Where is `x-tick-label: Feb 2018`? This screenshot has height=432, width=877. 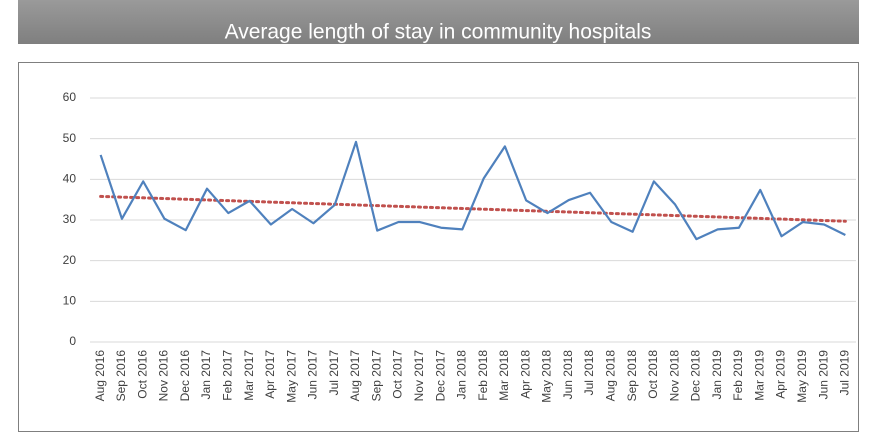
x-tick-label: Feb 2018 is located at coordinates (483, 375).